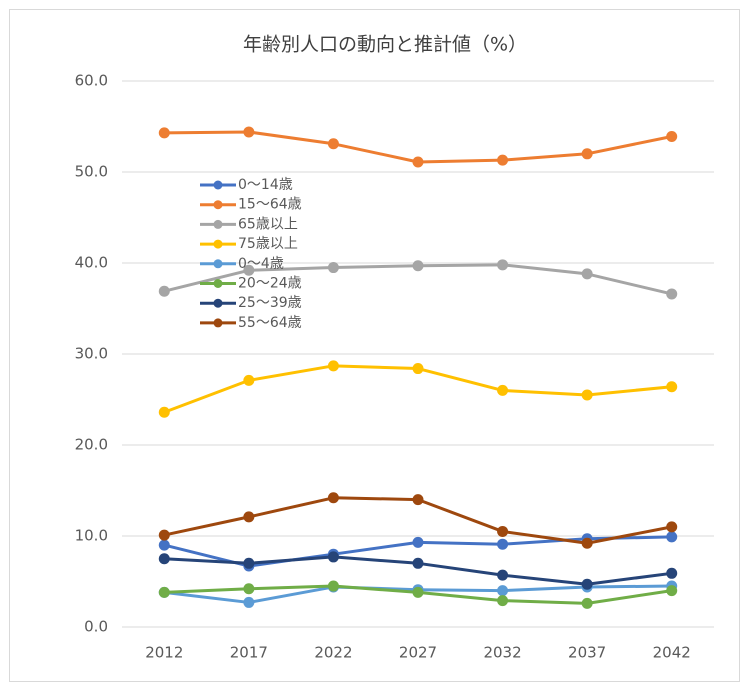  What do you see at coordinates (270, 323) in the screenshot?
I see `legend-label: 55〜64歳` at bounding box center [270, 323].